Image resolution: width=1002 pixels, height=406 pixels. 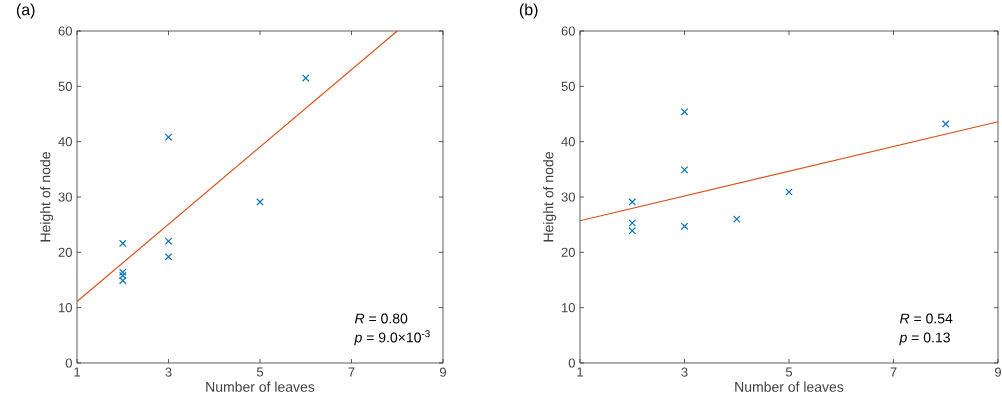 What do you see at coordinates (392, 338) in the screenshot?
I see `annotation: p = 9.0×10$^{-3}$` at bounding box center [392, 338].